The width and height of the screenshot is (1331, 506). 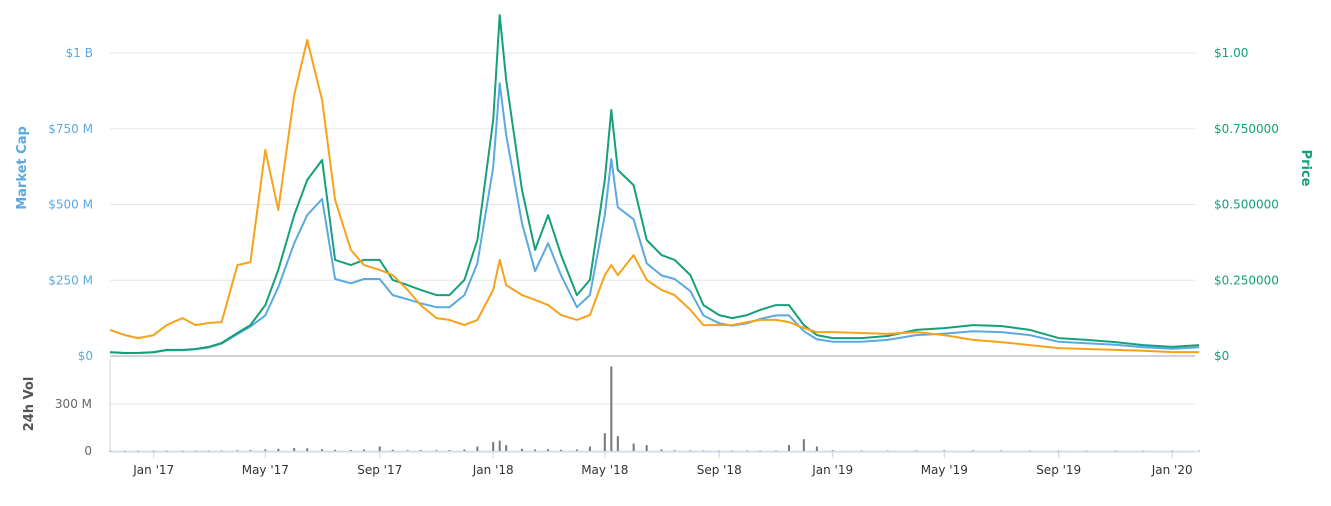 What do you see at coordinates (70, 129) in the screenshot?
I see `left-tick-label: $750 M` at bounding box center [70, 129].